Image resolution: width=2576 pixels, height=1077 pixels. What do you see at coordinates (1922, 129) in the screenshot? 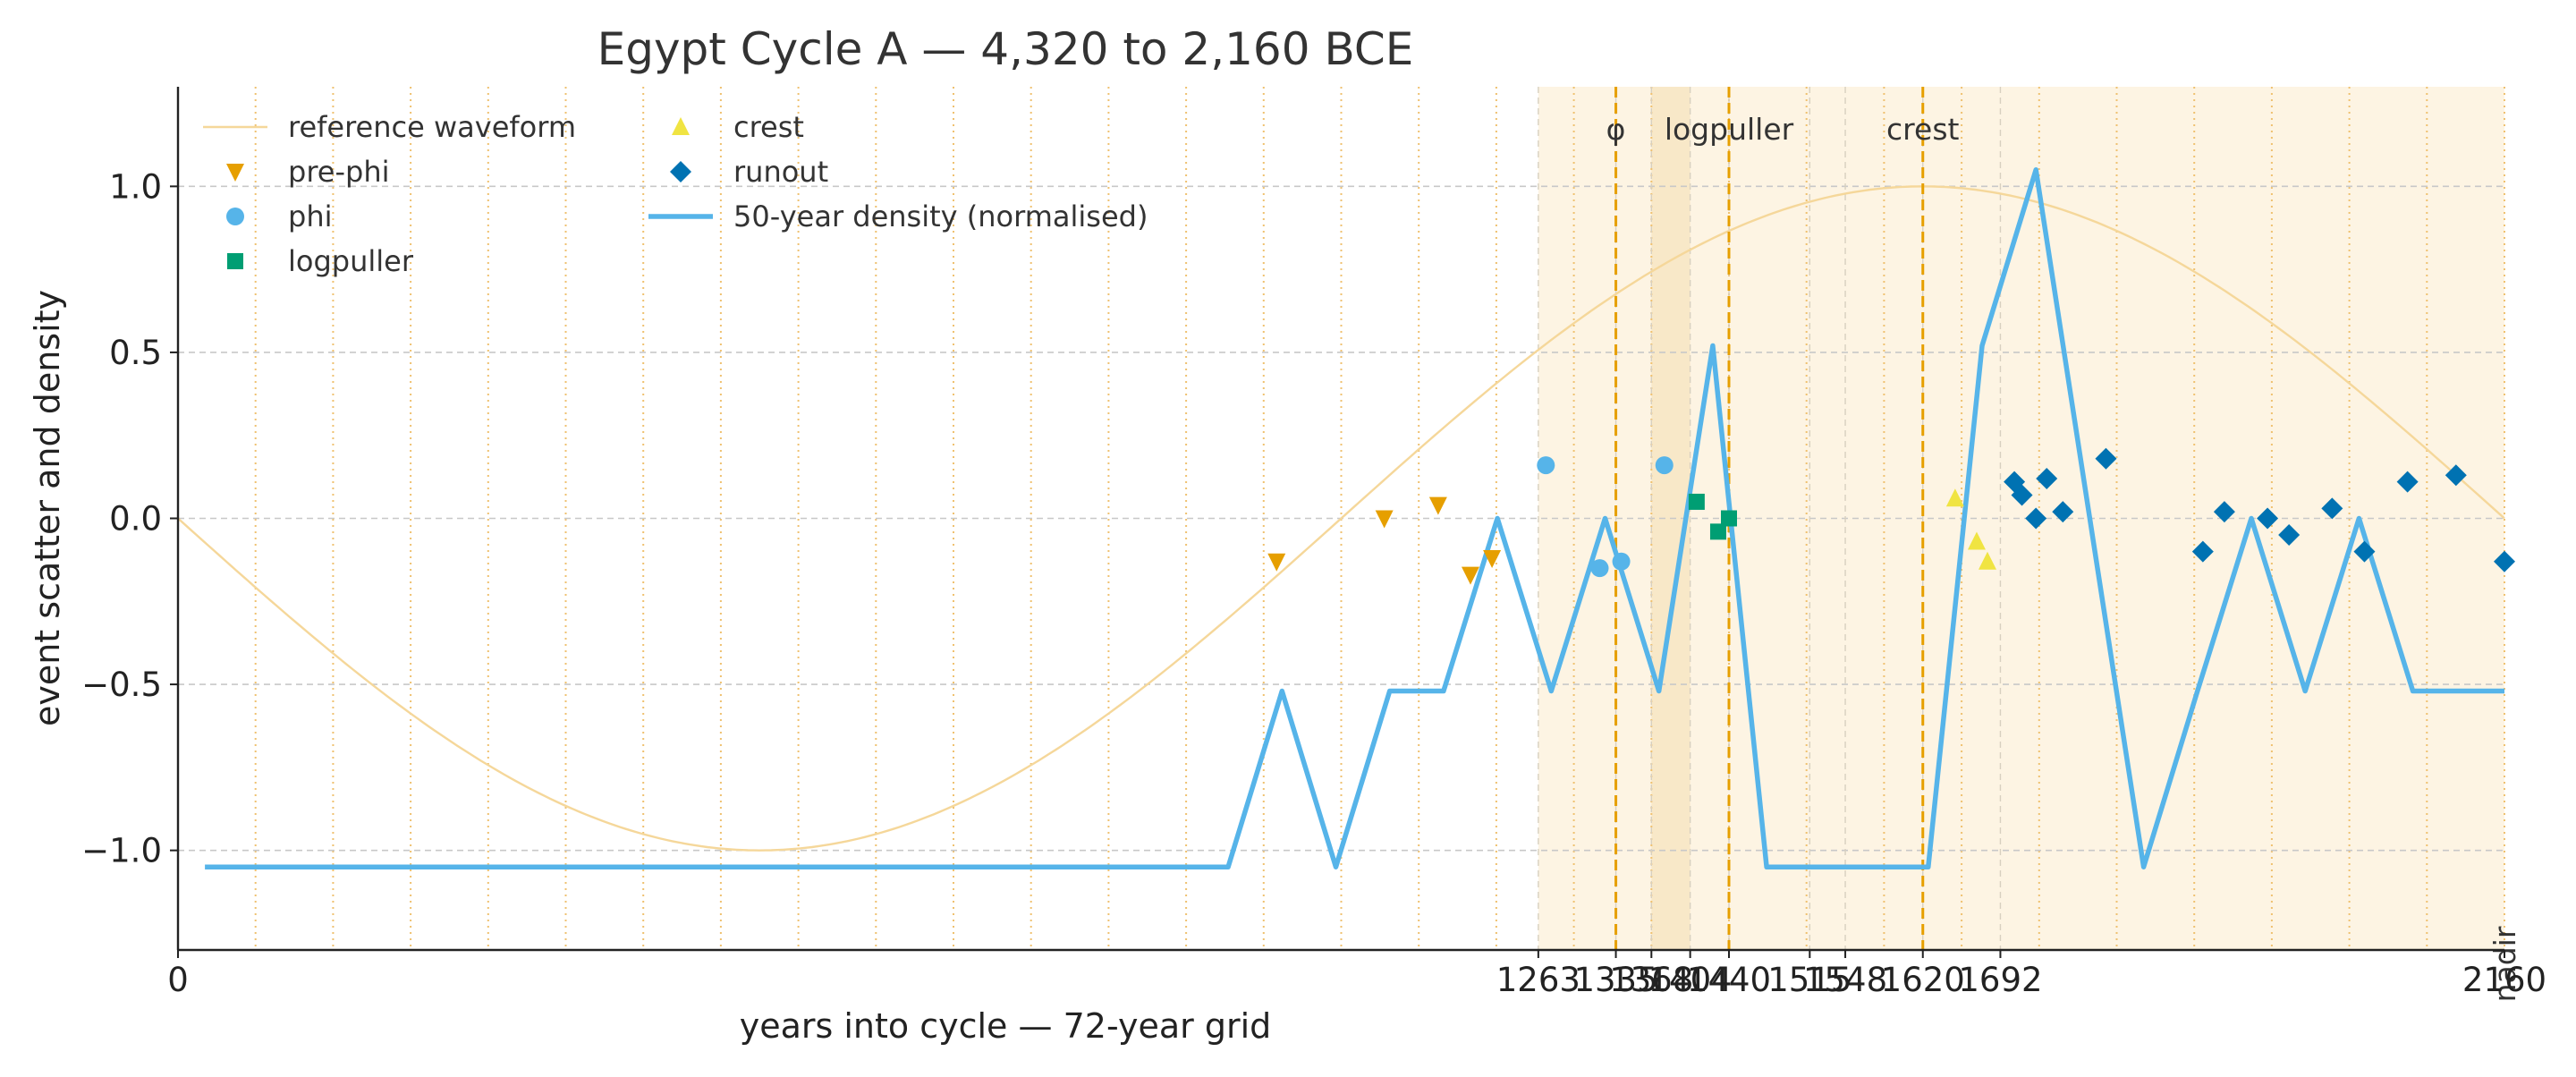
I see `marker-label: crest` at bounding box center [1922, 129].